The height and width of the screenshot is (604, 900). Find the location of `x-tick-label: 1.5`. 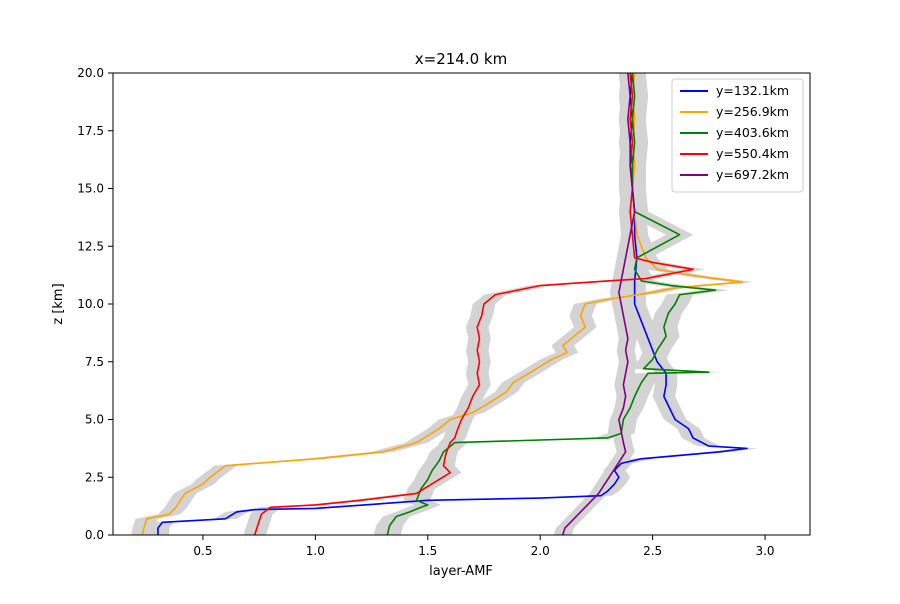

x-tick-label: 1.5 is located at coordinates (427, 551).